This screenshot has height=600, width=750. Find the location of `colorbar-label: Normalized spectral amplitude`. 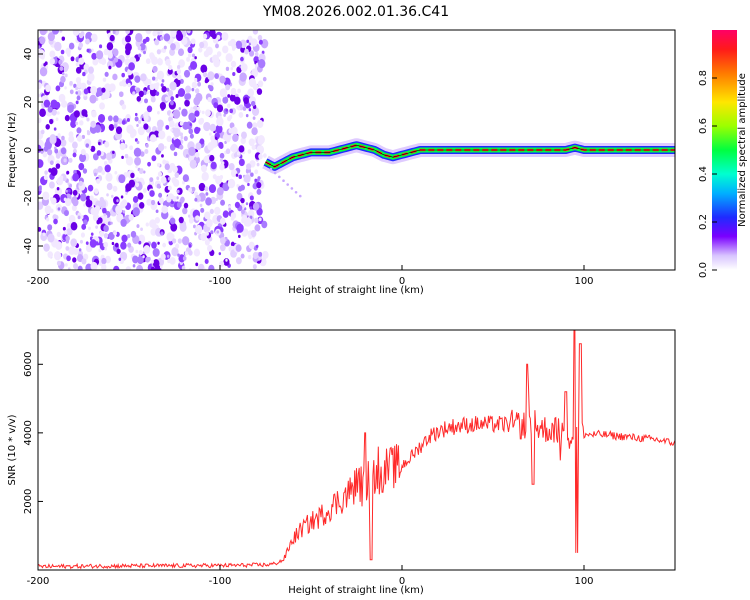

colorbar-label: Normalized spectral amplitude is located at coordinates (742, 150).